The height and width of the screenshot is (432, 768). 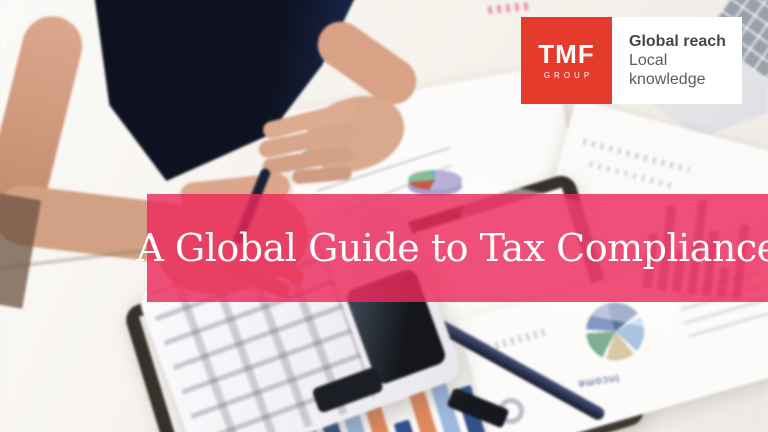 I want to click on paper-tick-marks, so click(x=510, y=8).